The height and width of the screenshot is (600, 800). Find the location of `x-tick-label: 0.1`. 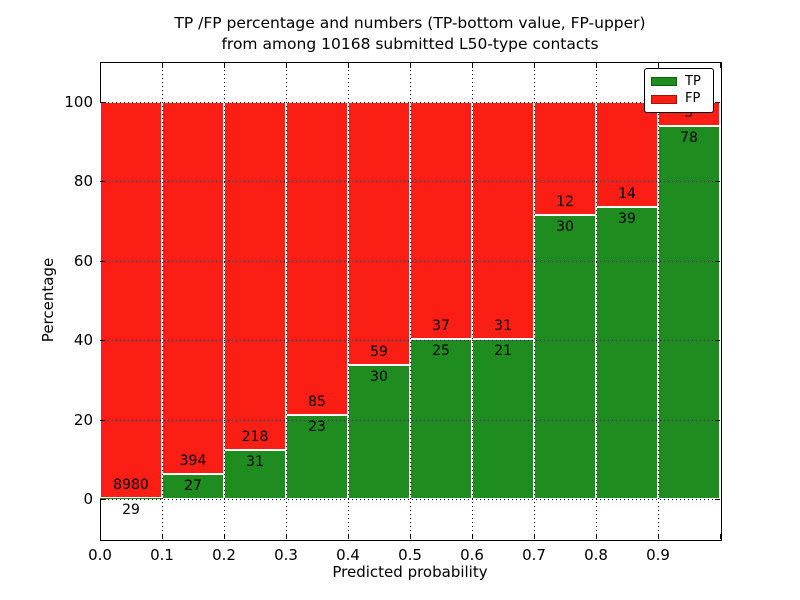

x-tick-label: 0.1 is located at coordinates (162, 555).